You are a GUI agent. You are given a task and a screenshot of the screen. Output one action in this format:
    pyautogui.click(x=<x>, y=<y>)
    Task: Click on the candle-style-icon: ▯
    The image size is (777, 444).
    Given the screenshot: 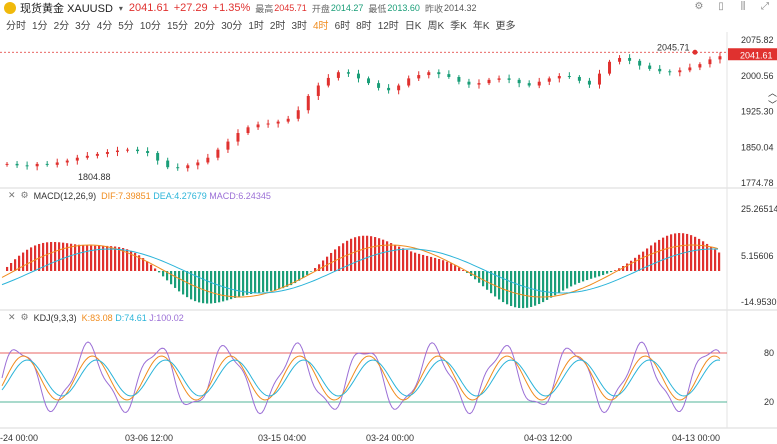 What is the action you would take?
    pyautogui.click(x=721, y=6)
    